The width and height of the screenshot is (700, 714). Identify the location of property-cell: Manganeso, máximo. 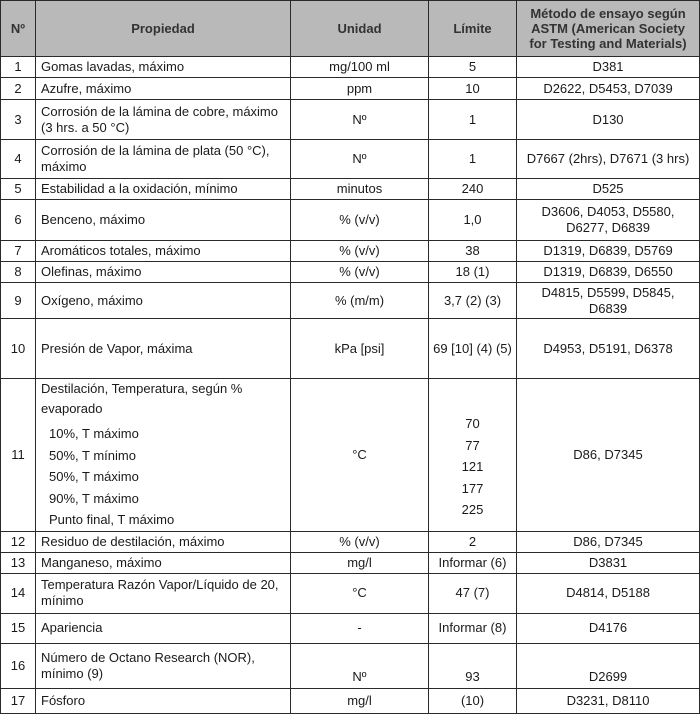
(163, 562).